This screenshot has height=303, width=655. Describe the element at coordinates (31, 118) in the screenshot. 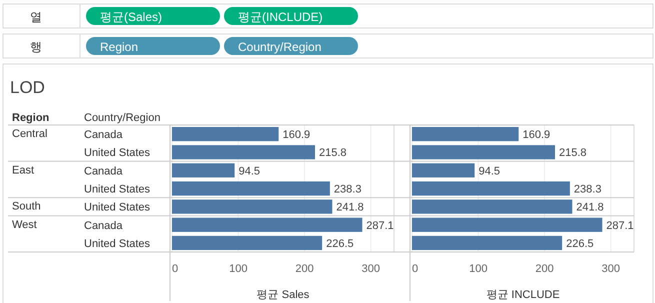

I see `text: Region` at that location.